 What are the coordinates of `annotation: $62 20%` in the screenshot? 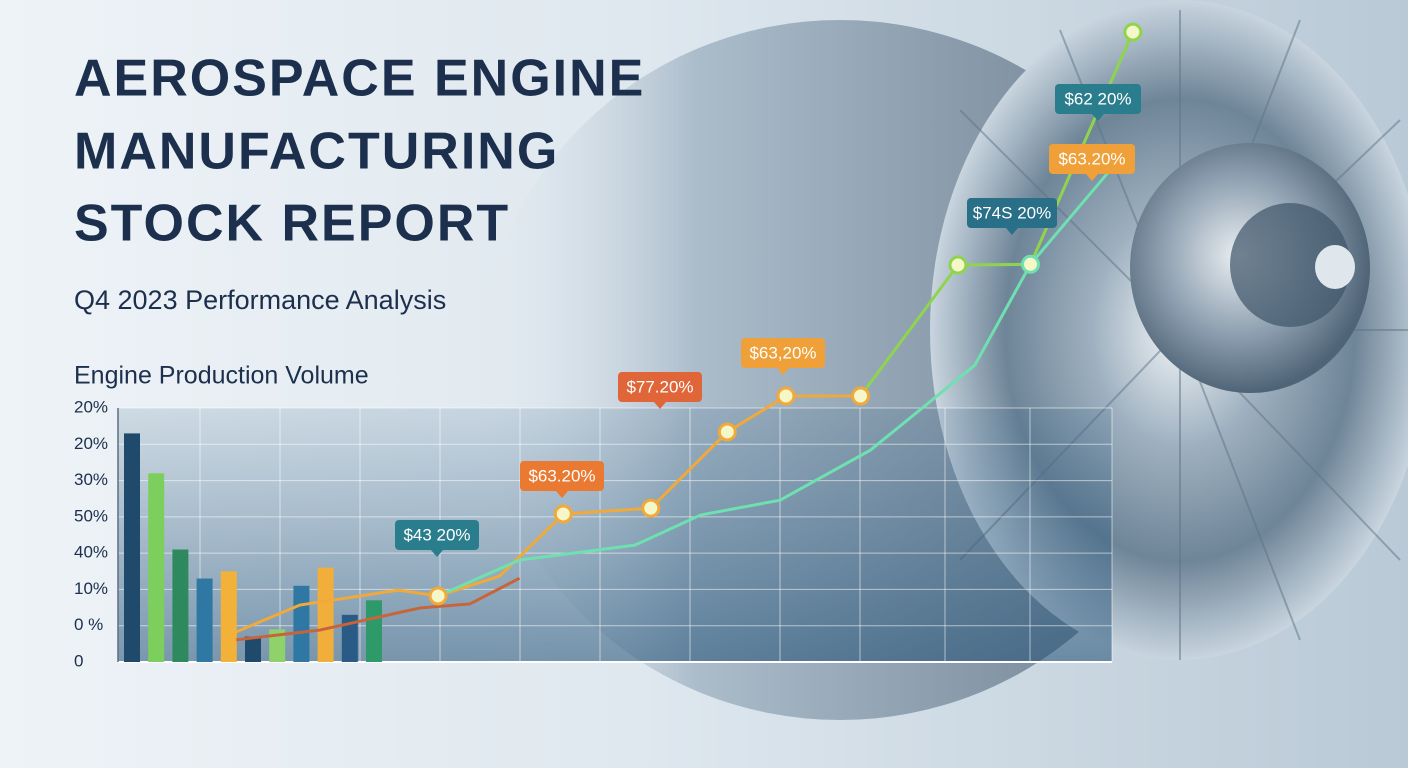 It's located at (1097, 98).